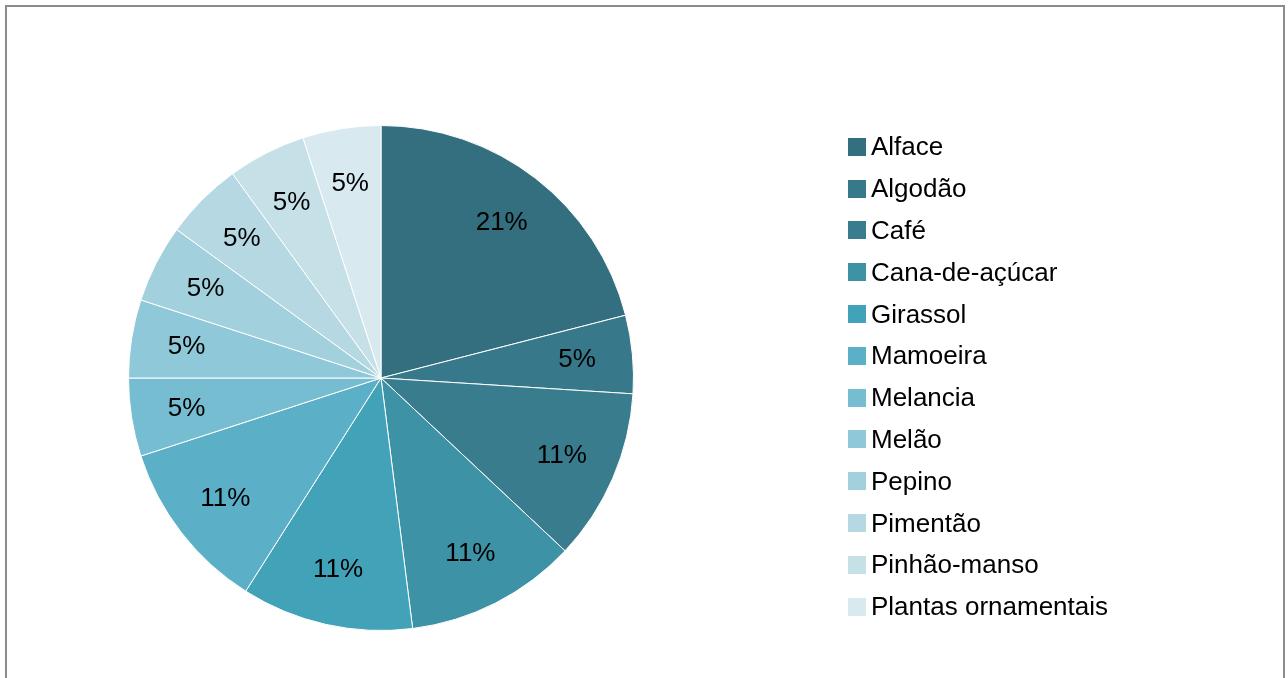 The image size is (1288, 678). What do you see at coordinates (919, 314) in the screenshot?
I see `legend-label: Girassol` at bounding box center [919, 314].